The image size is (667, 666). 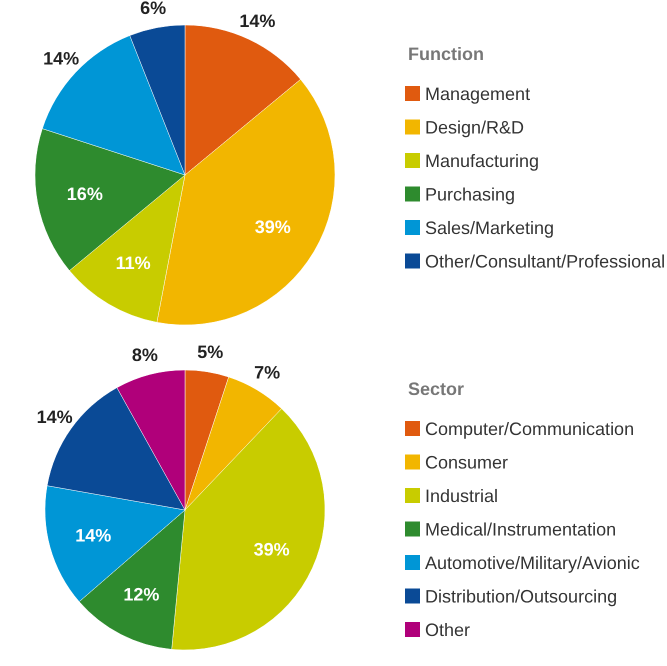 What do you see at coordinates (529, 429) in the screenshot?
I see `legend-label: Computer/Communication` at bounding box center [529, 429].